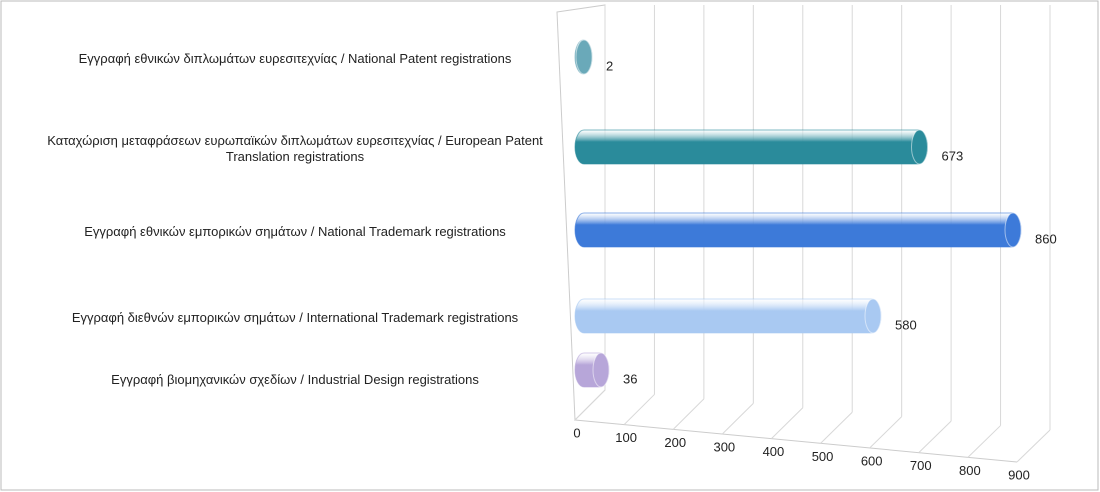 The width and height of the screenshot is (1100, 492). What do you see at coordinates (970, 470) in the screenshot?
I see `x-tick-label: 800` at bounding box center [970, 470].